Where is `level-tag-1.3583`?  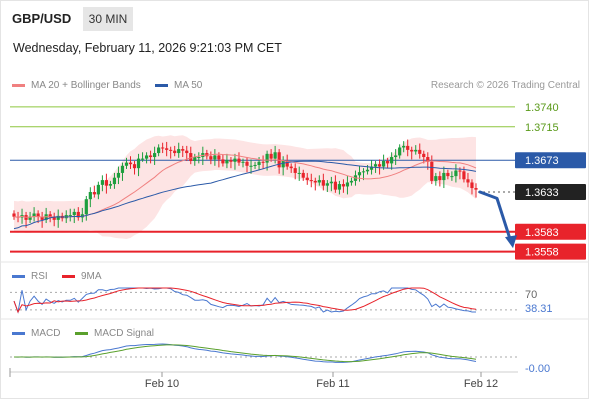
level-tag-1.3583 is located at coordinates (550, 231).